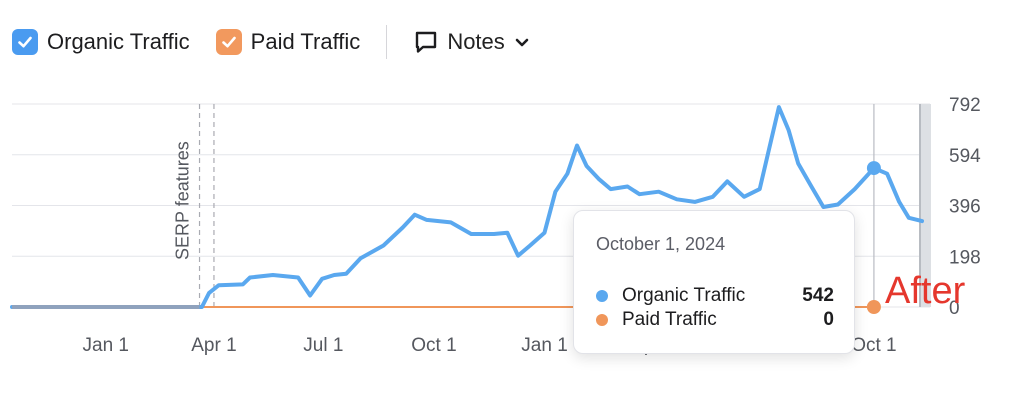 Image resolution: width=1024 pixels, height=403 pixels. Describe the element at coordinates (873, 237) in the screenshot. I see `hover-points` at that location.